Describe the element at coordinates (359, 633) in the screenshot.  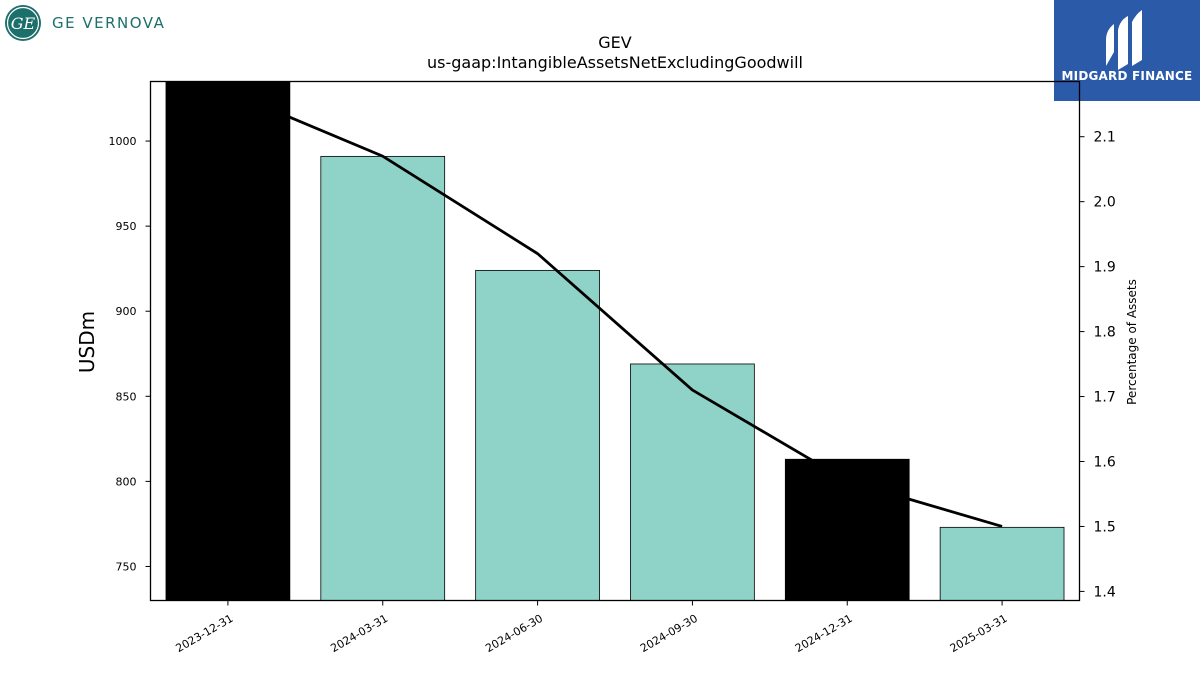
I see `x-tick-label: 2024-03-31` at that location.